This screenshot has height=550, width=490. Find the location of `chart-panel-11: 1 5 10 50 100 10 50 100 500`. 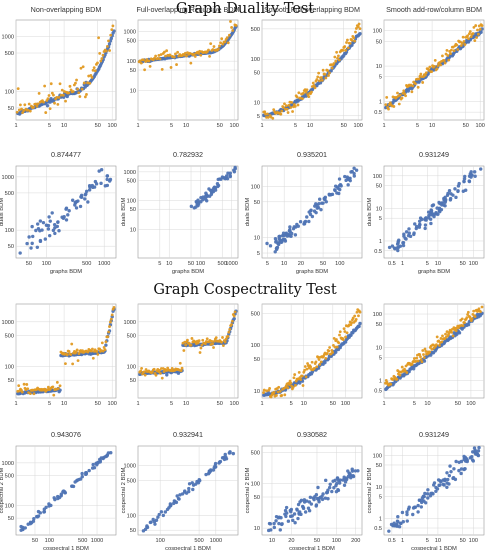

chart-panel-11: 1 5 10 50 100 10 50 100 500 is located at coordinates (307, 355).